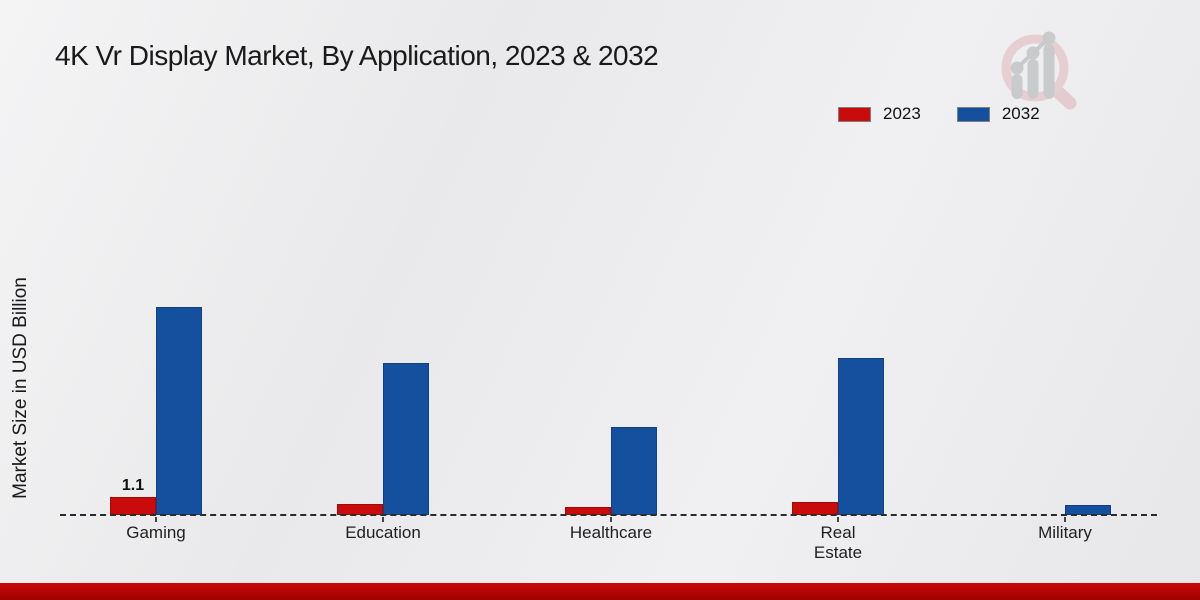 The height and width of the screenshot is (600, 1200). Describe the element at coordinates (179, 411) in the screenshot. I see `bar-2032-gaming` at that location.